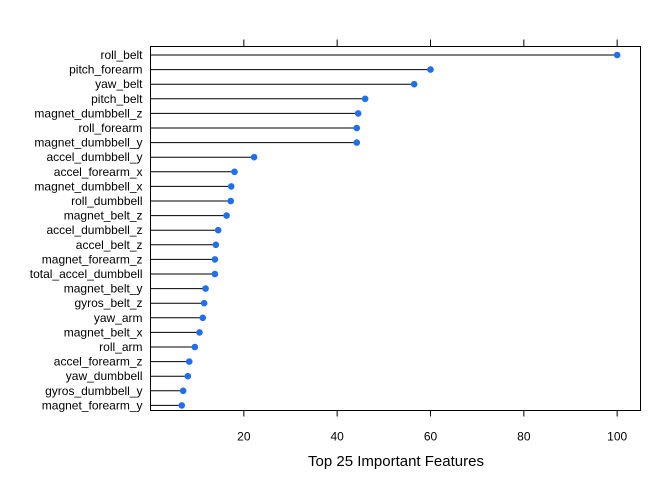 Image resolution: width=672 pixels, height=480 pixels. I want to click on x-tick-label-20: 20, so click(244, 437).